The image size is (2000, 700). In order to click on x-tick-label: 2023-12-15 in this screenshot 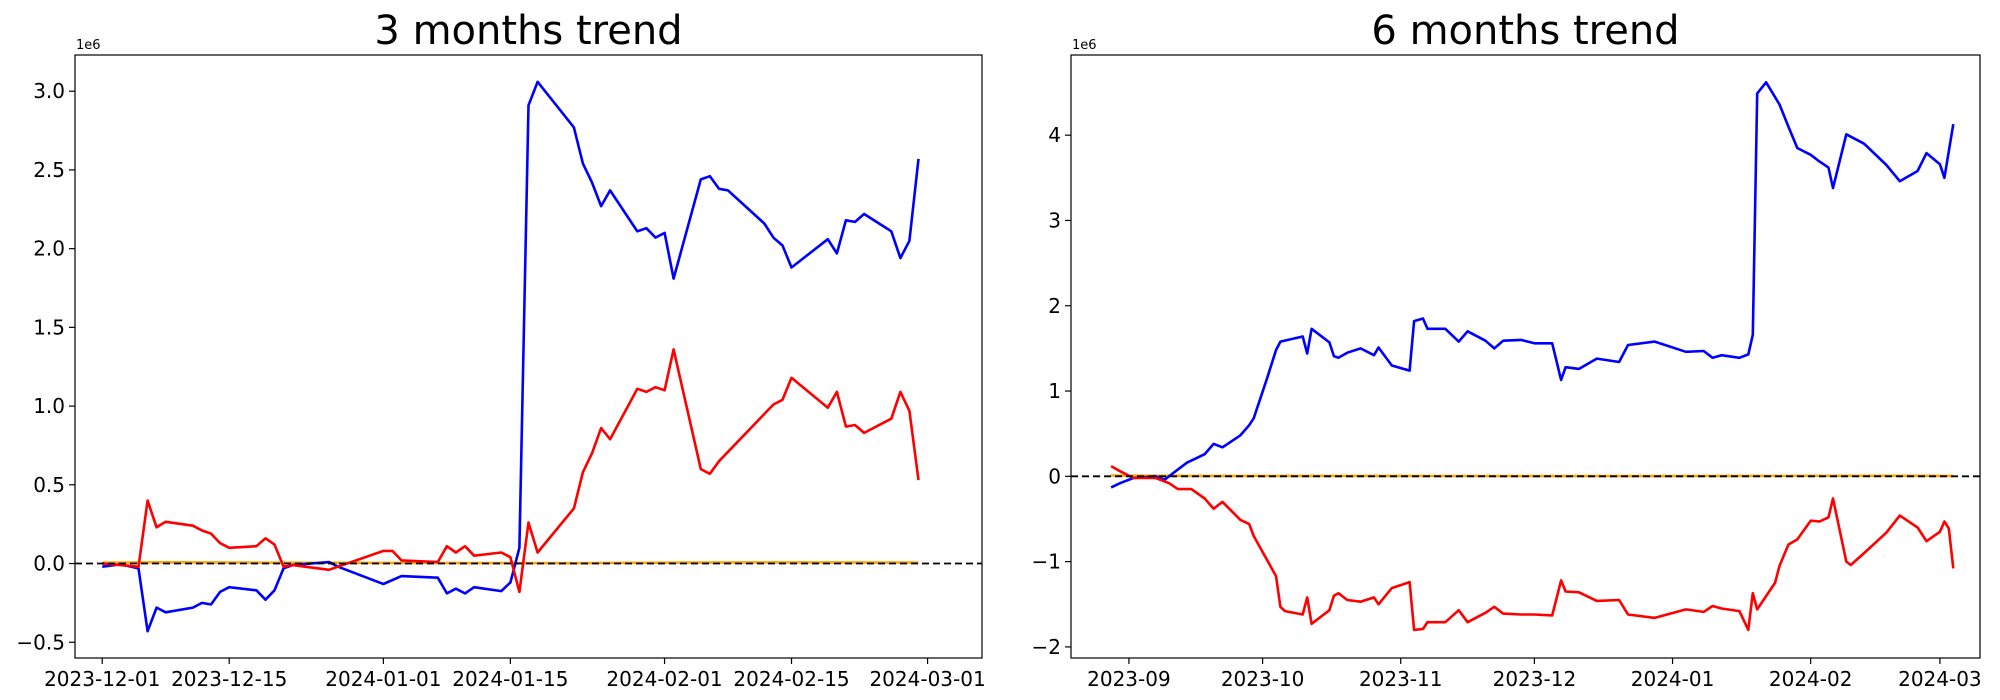, I will do `click(229, 679)`.